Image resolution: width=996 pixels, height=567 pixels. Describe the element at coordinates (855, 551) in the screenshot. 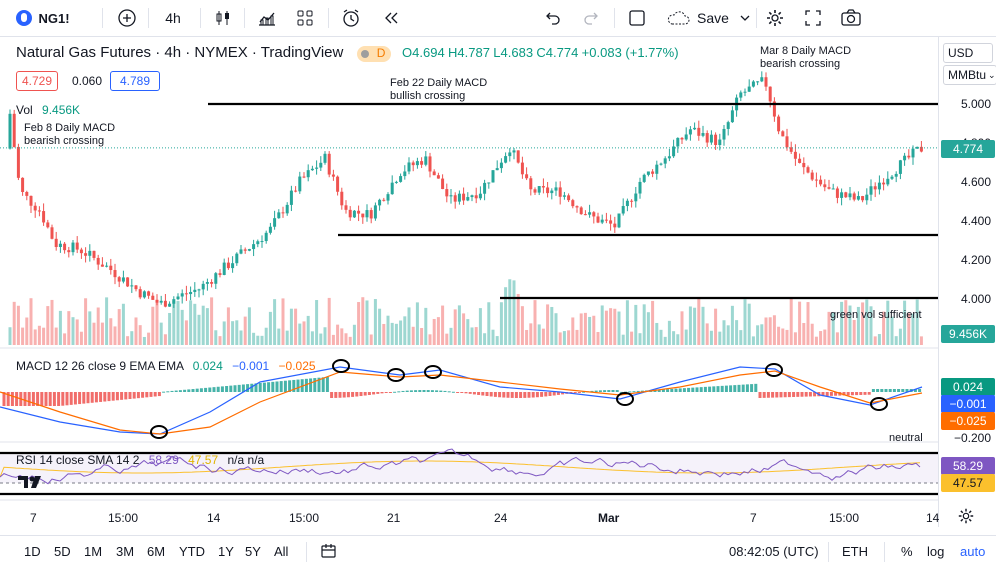

I see `session-selector: ETH` at that location.